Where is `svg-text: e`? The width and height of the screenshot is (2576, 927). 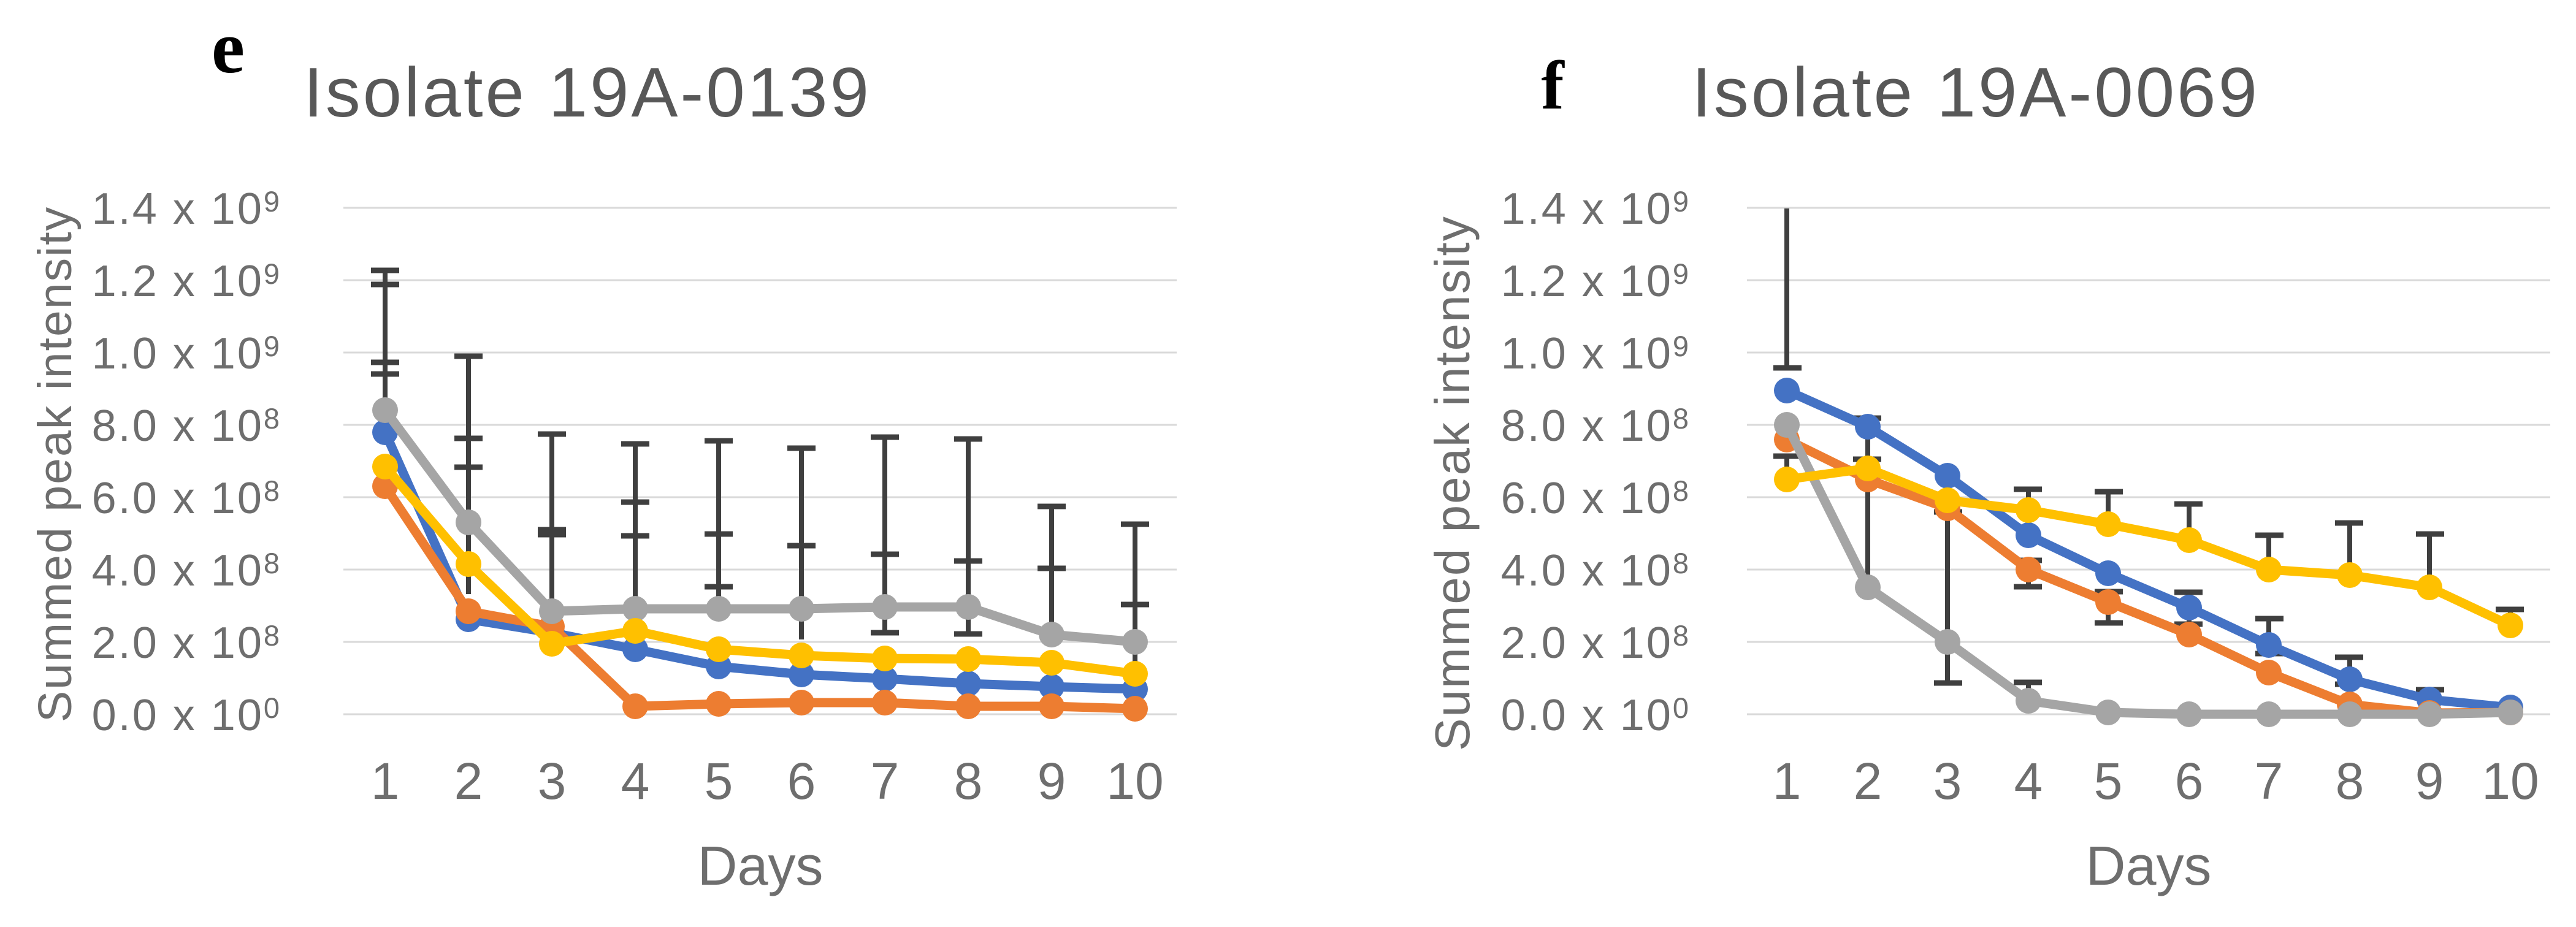 svg-text: e is located at coordinates (228, 48).